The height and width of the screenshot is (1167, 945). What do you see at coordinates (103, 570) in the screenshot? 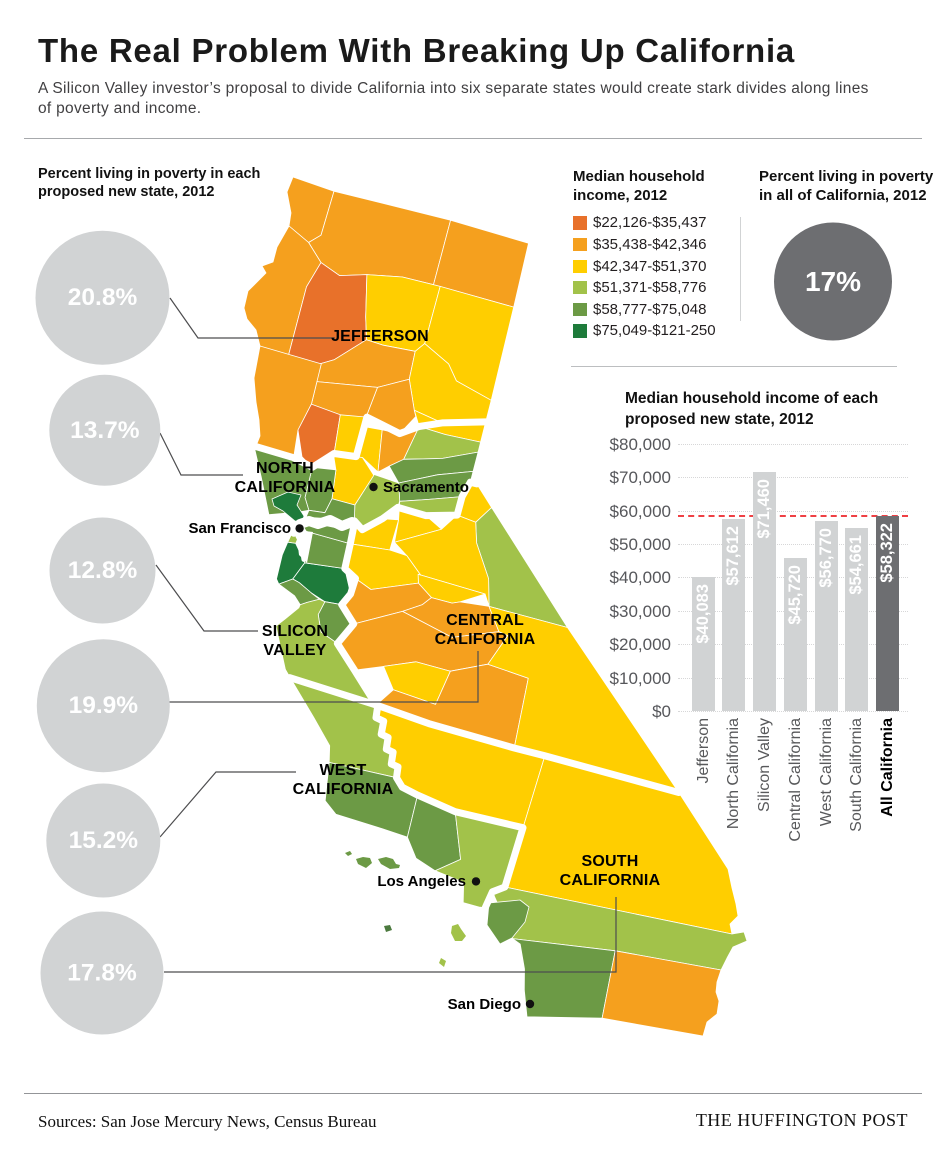
I see `svg-text: 12.8%` at bounding box center [103, 570].